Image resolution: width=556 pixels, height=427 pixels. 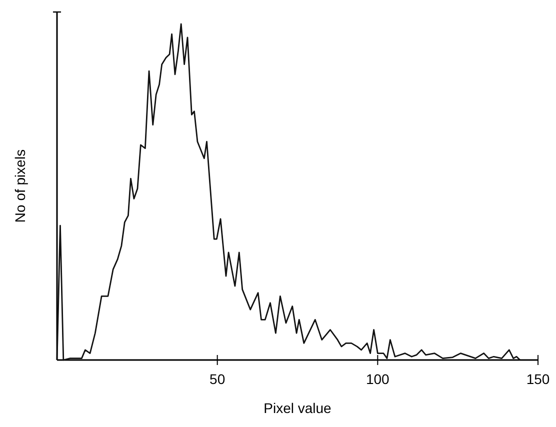 What do you see at coordinates (538, 379) in the screenshot?
I see `x-tick-label: 150` at bounding box center [538, 379].